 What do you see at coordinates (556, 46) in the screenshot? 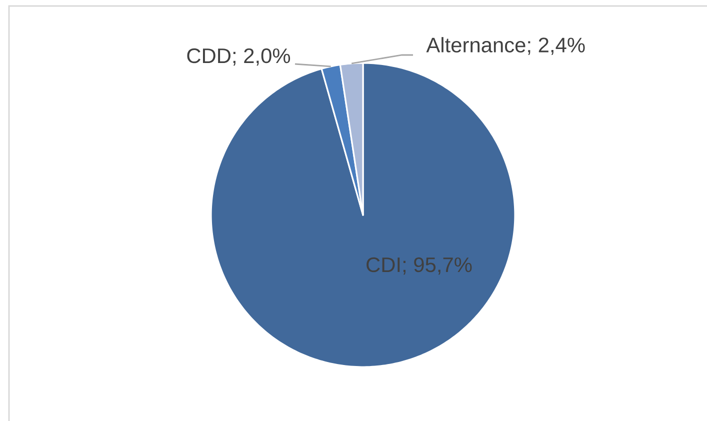
I see `data-label: ; 2,4%` at bounding box center [556, 46].